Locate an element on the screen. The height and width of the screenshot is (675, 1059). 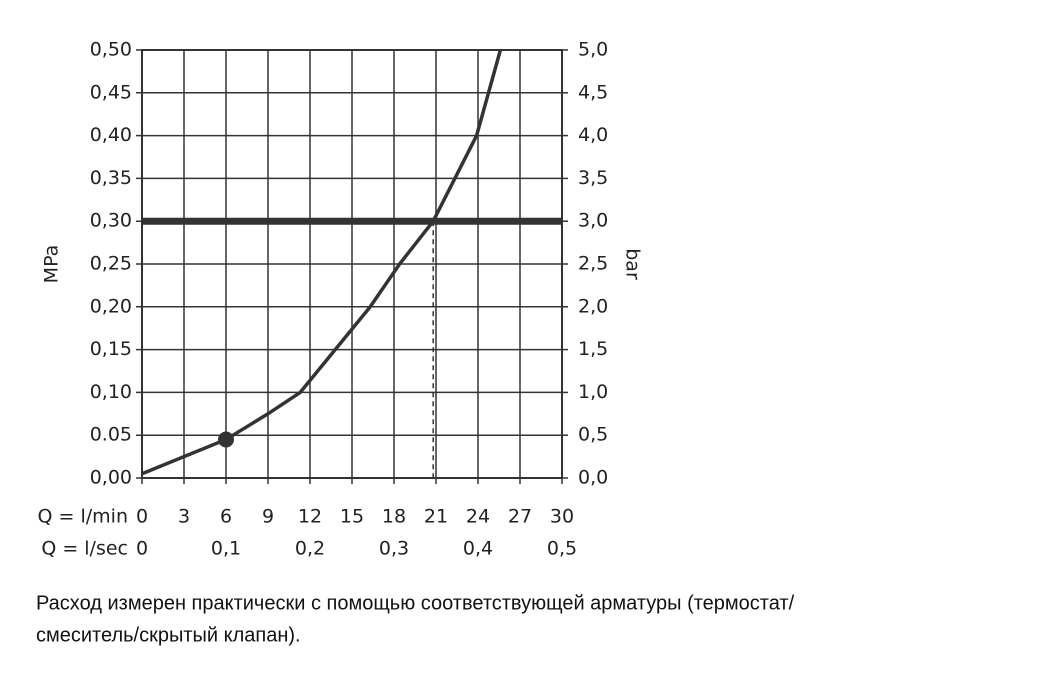
y-tick-label: 0,30 is located at coordinates (111, 221).